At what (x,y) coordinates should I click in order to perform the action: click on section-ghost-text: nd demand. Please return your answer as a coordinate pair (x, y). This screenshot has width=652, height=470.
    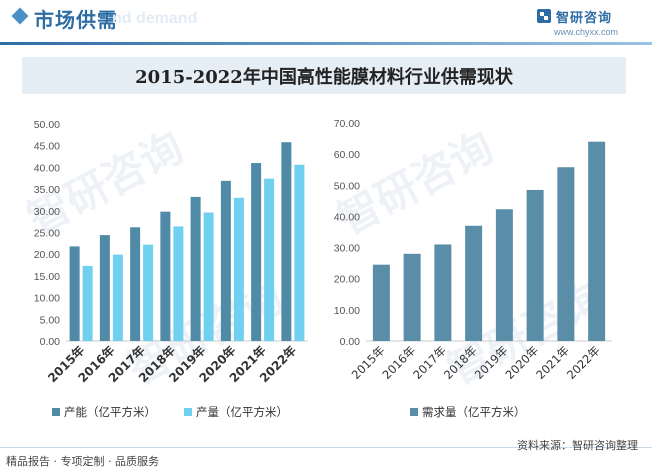
    Looking at the image, I should click on (155, 18).